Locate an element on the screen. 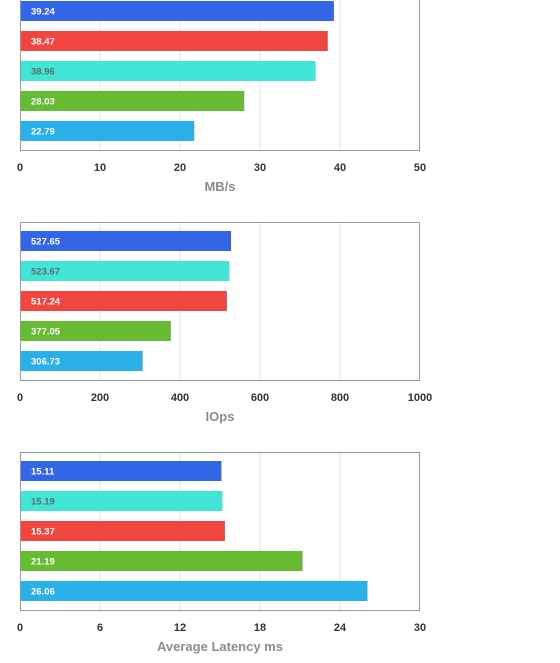 This screenshot has width=560, height=663. data-label: 28.03 is located at coordinates (43, 102).